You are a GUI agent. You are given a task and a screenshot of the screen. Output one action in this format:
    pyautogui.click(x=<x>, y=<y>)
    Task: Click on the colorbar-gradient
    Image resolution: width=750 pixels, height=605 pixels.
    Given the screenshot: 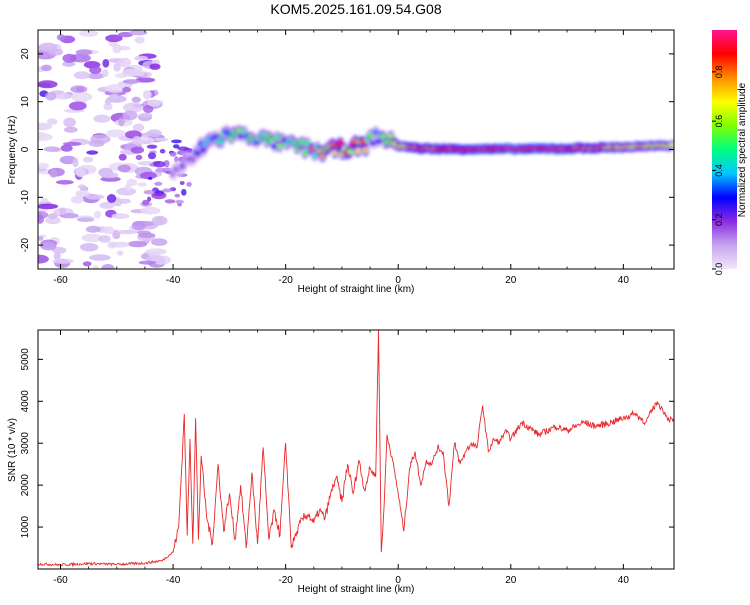 What is the action you would take?
    pyautogui.click(x=724, y=149)
    